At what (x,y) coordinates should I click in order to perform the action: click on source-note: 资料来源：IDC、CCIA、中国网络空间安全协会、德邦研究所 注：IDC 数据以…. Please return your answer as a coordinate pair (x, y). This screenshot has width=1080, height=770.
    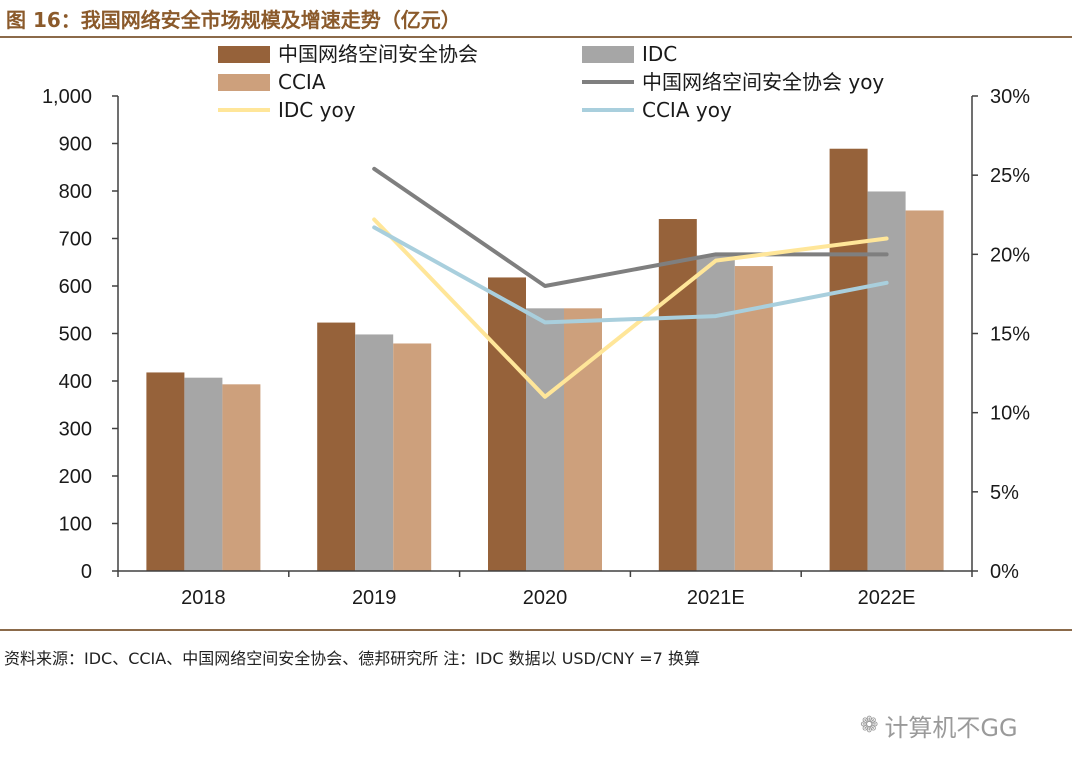
    Looking at the image, I should click on (352, 658).